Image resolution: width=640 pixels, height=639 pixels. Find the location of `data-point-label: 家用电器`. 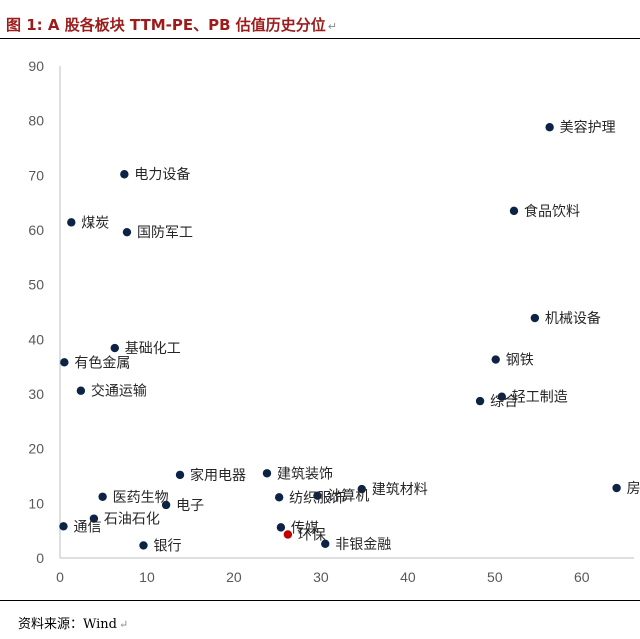

data-point-label: 家用电器 is located at coordinates (218, 475).